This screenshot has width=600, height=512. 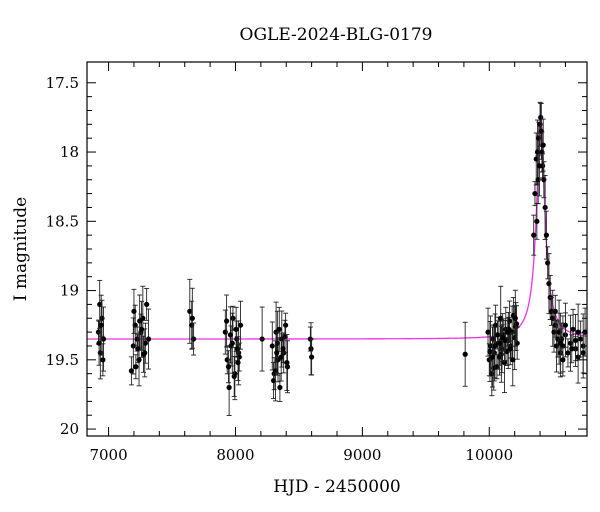 I want to click on y-tick-label: 19.5, so click(x=62, y=360).